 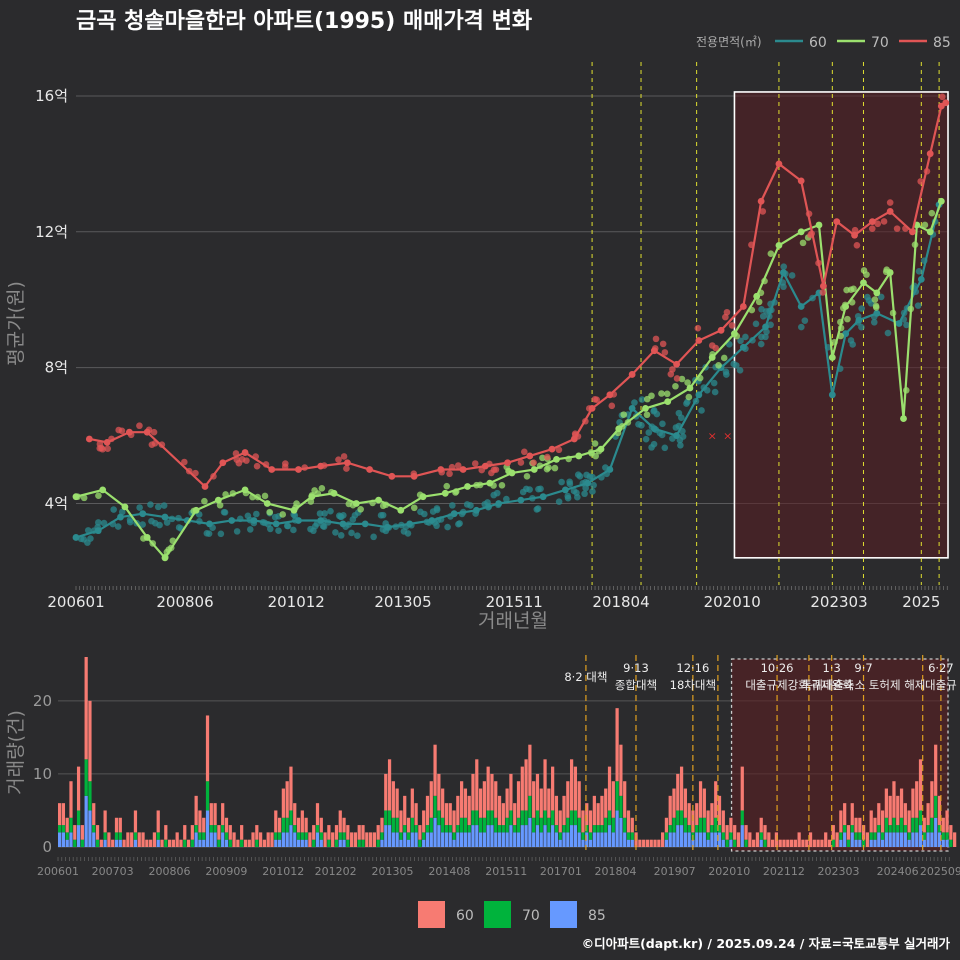 What do you see at coordinates (51, 96) in the screenshot?
I see `y-tick-label: 16억` at bounding box center [51, 96].